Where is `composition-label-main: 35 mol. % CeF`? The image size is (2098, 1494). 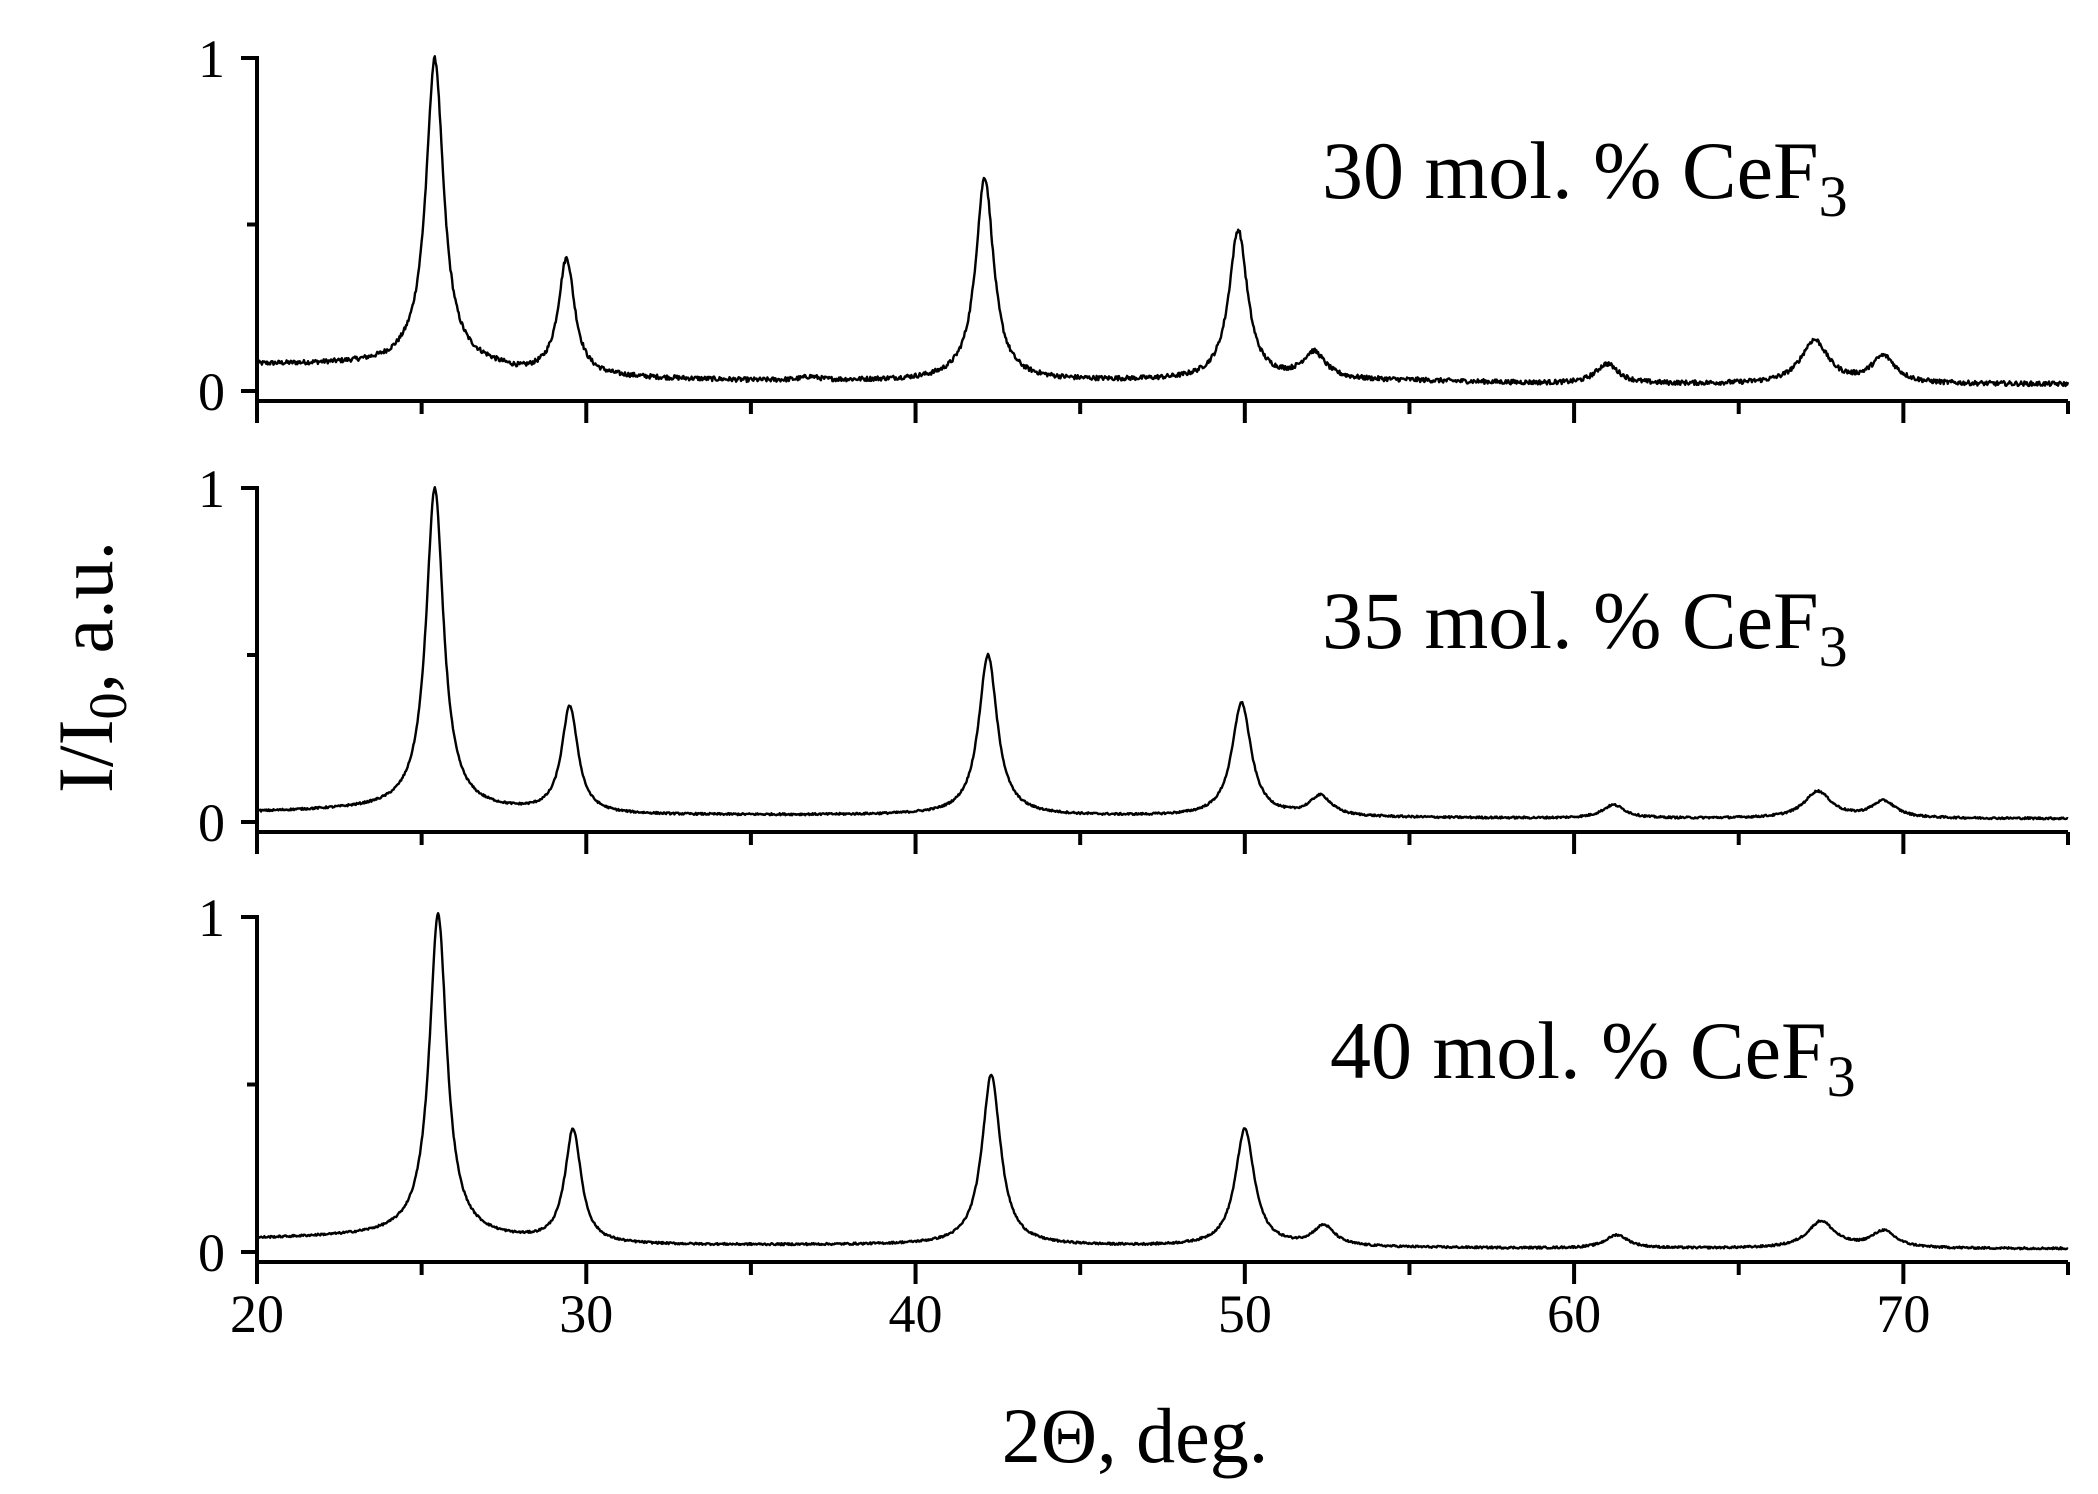
composition-label-main: 35 mol. % CeF is located at coordinates (1570, 620).